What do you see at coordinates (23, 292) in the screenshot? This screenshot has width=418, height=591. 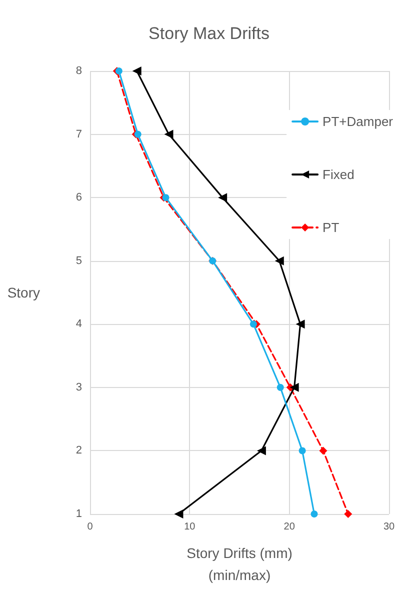 I see `y-axis-title: Story` at bounding box center [23, 292].